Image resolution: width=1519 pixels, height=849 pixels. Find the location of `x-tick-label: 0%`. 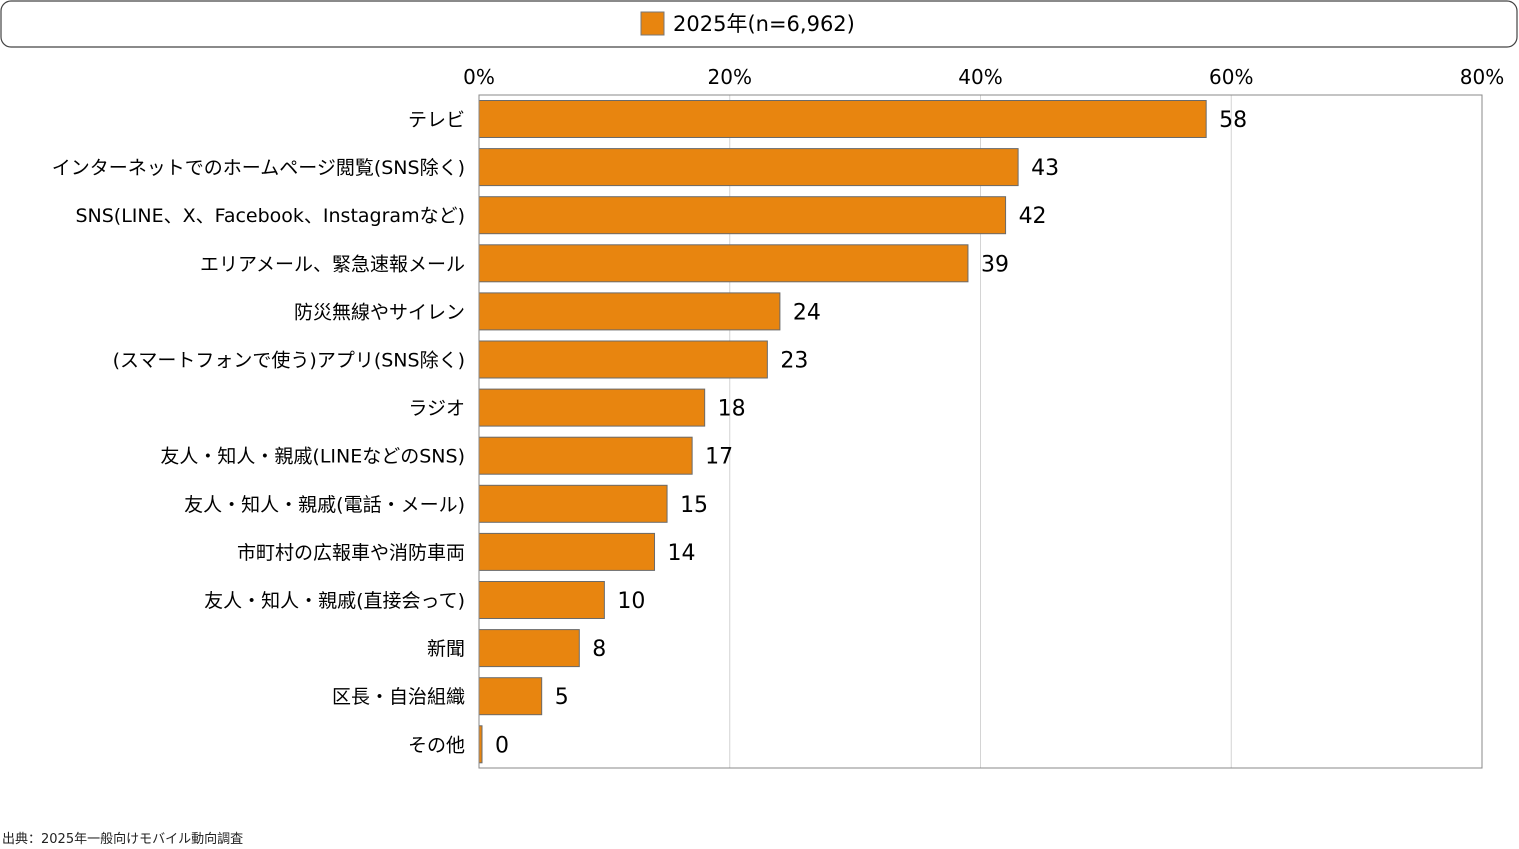

x-tick-label: 0% is located at coordinates (479, 77).